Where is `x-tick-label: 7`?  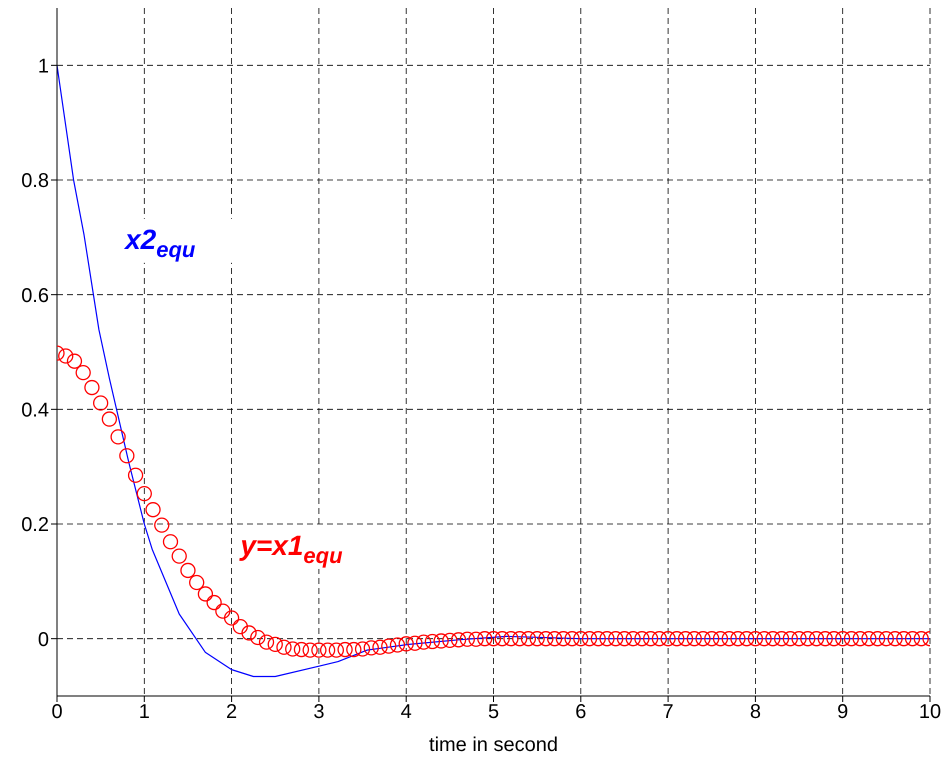
x-tick-label: 7 is located at coordinates (668, 712).